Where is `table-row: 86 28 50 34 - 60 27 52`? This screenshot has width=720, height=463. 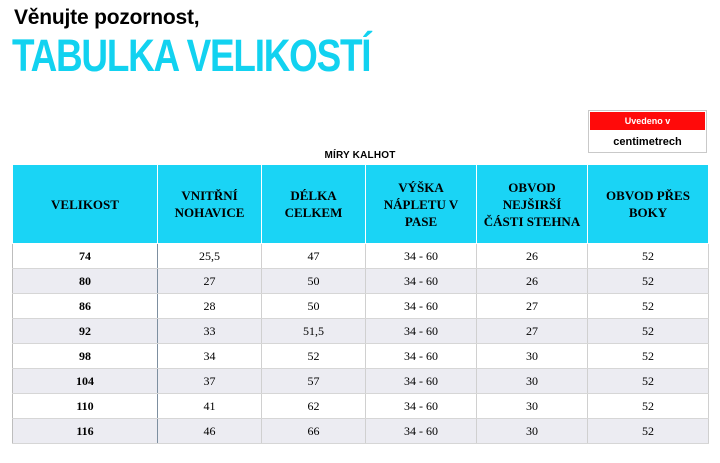
table-row: 86 28 50 34 - 60 27 52 is located at coordinates (360, 306).